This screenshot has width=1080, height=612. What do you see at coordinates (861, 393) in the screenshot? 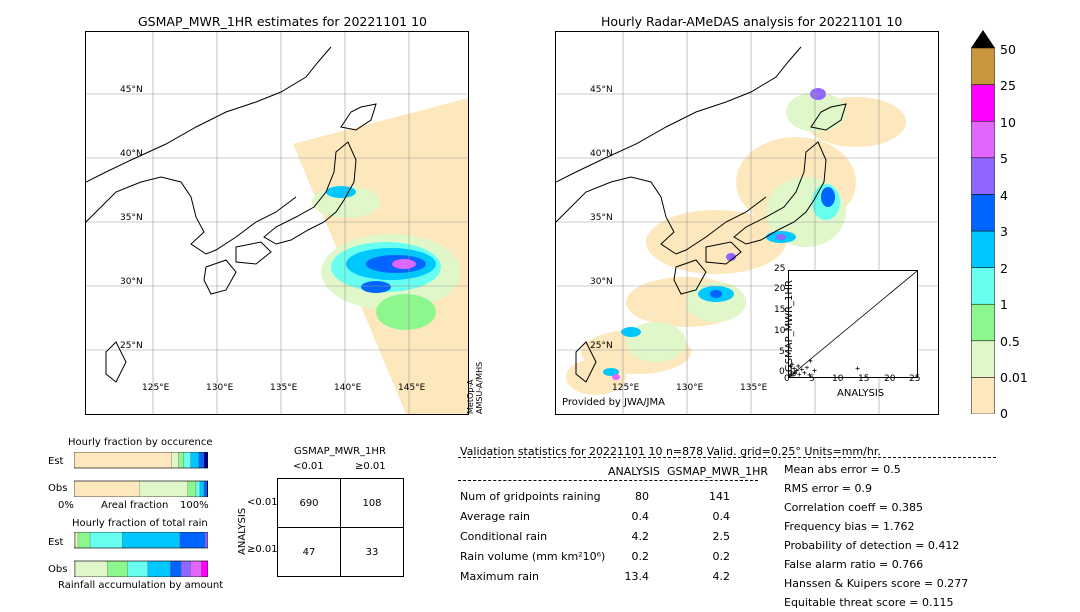
I see `scatter-xlabel: ANALYSIS` at bounding box center [861, 393].